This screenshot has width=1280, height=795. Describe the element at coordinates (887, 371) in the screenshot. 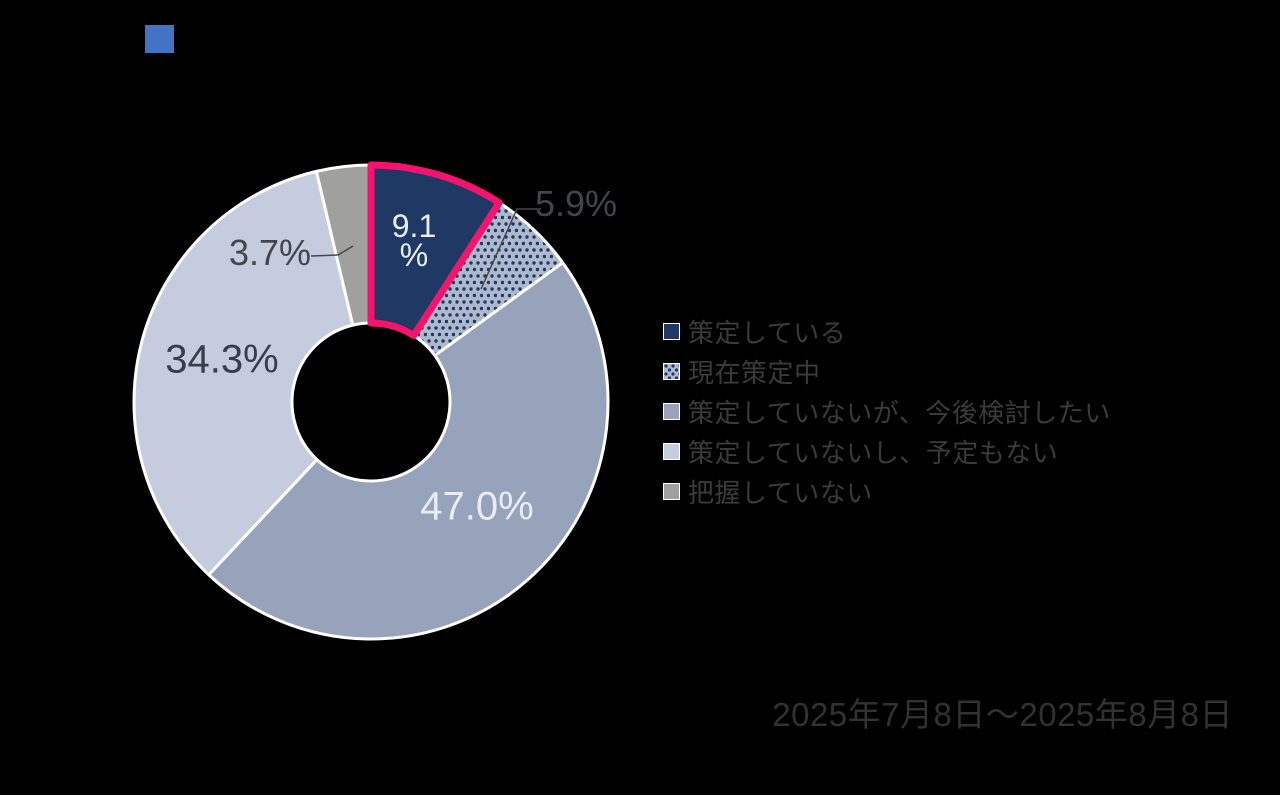

I see `legend-item-genzai-sakuteichuu: 現在策定中` at that location.